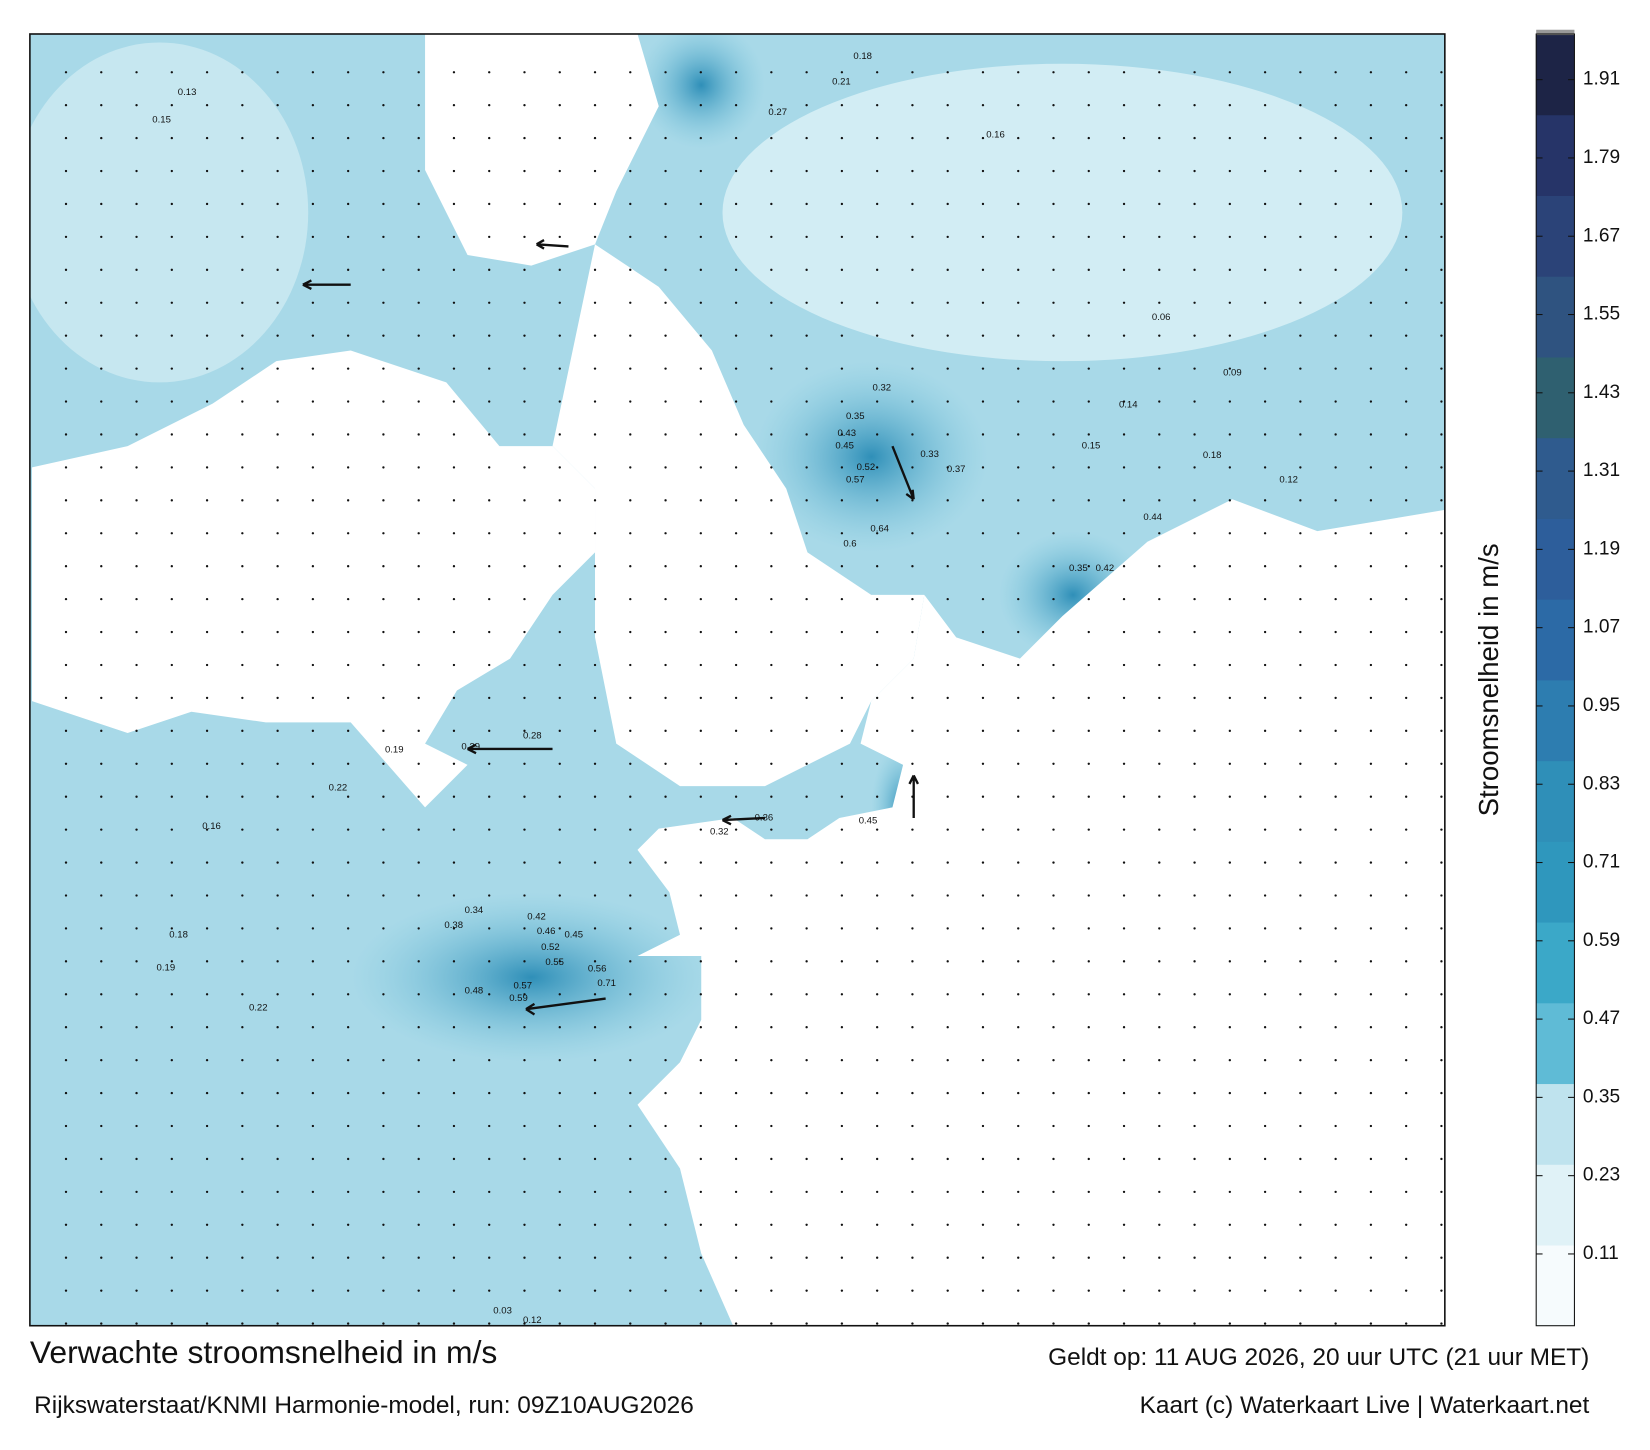 Image resolution: width=1650 pixels, height=1450 pixels. What do you see at coordinates (1601, 548) in the screenshot?
I see `colorbar-tick-label: 1.19` at bounding box center [1601, 548].